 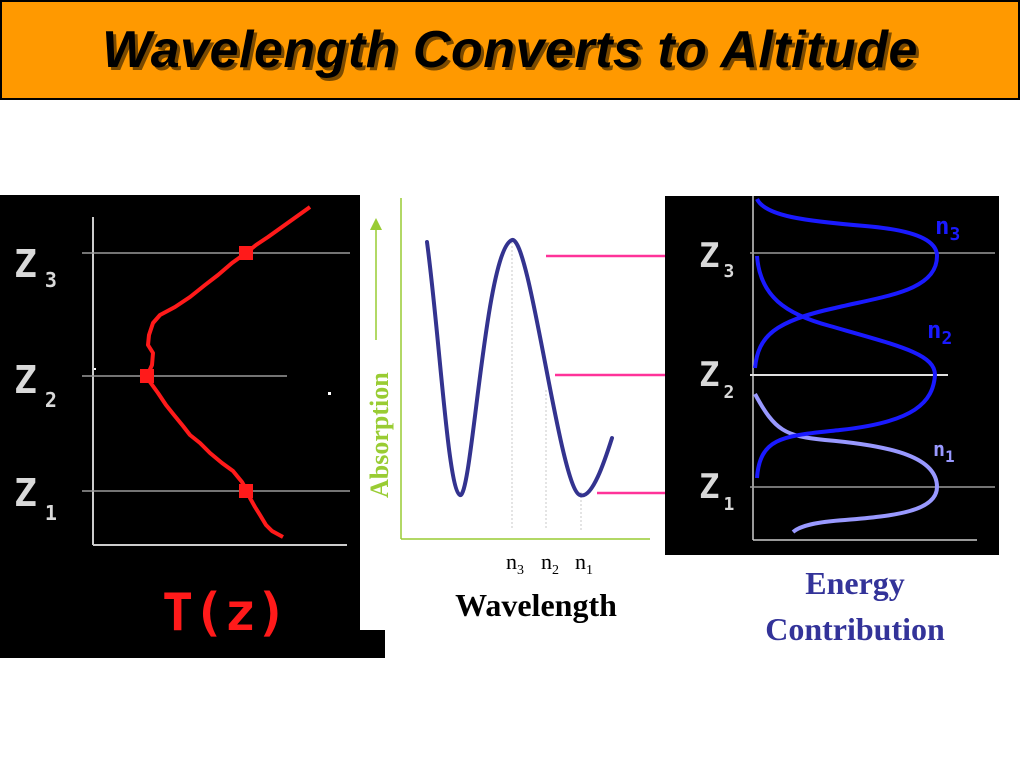 I want to click on channel-label-n2: n2, so click(x=550, y=563).